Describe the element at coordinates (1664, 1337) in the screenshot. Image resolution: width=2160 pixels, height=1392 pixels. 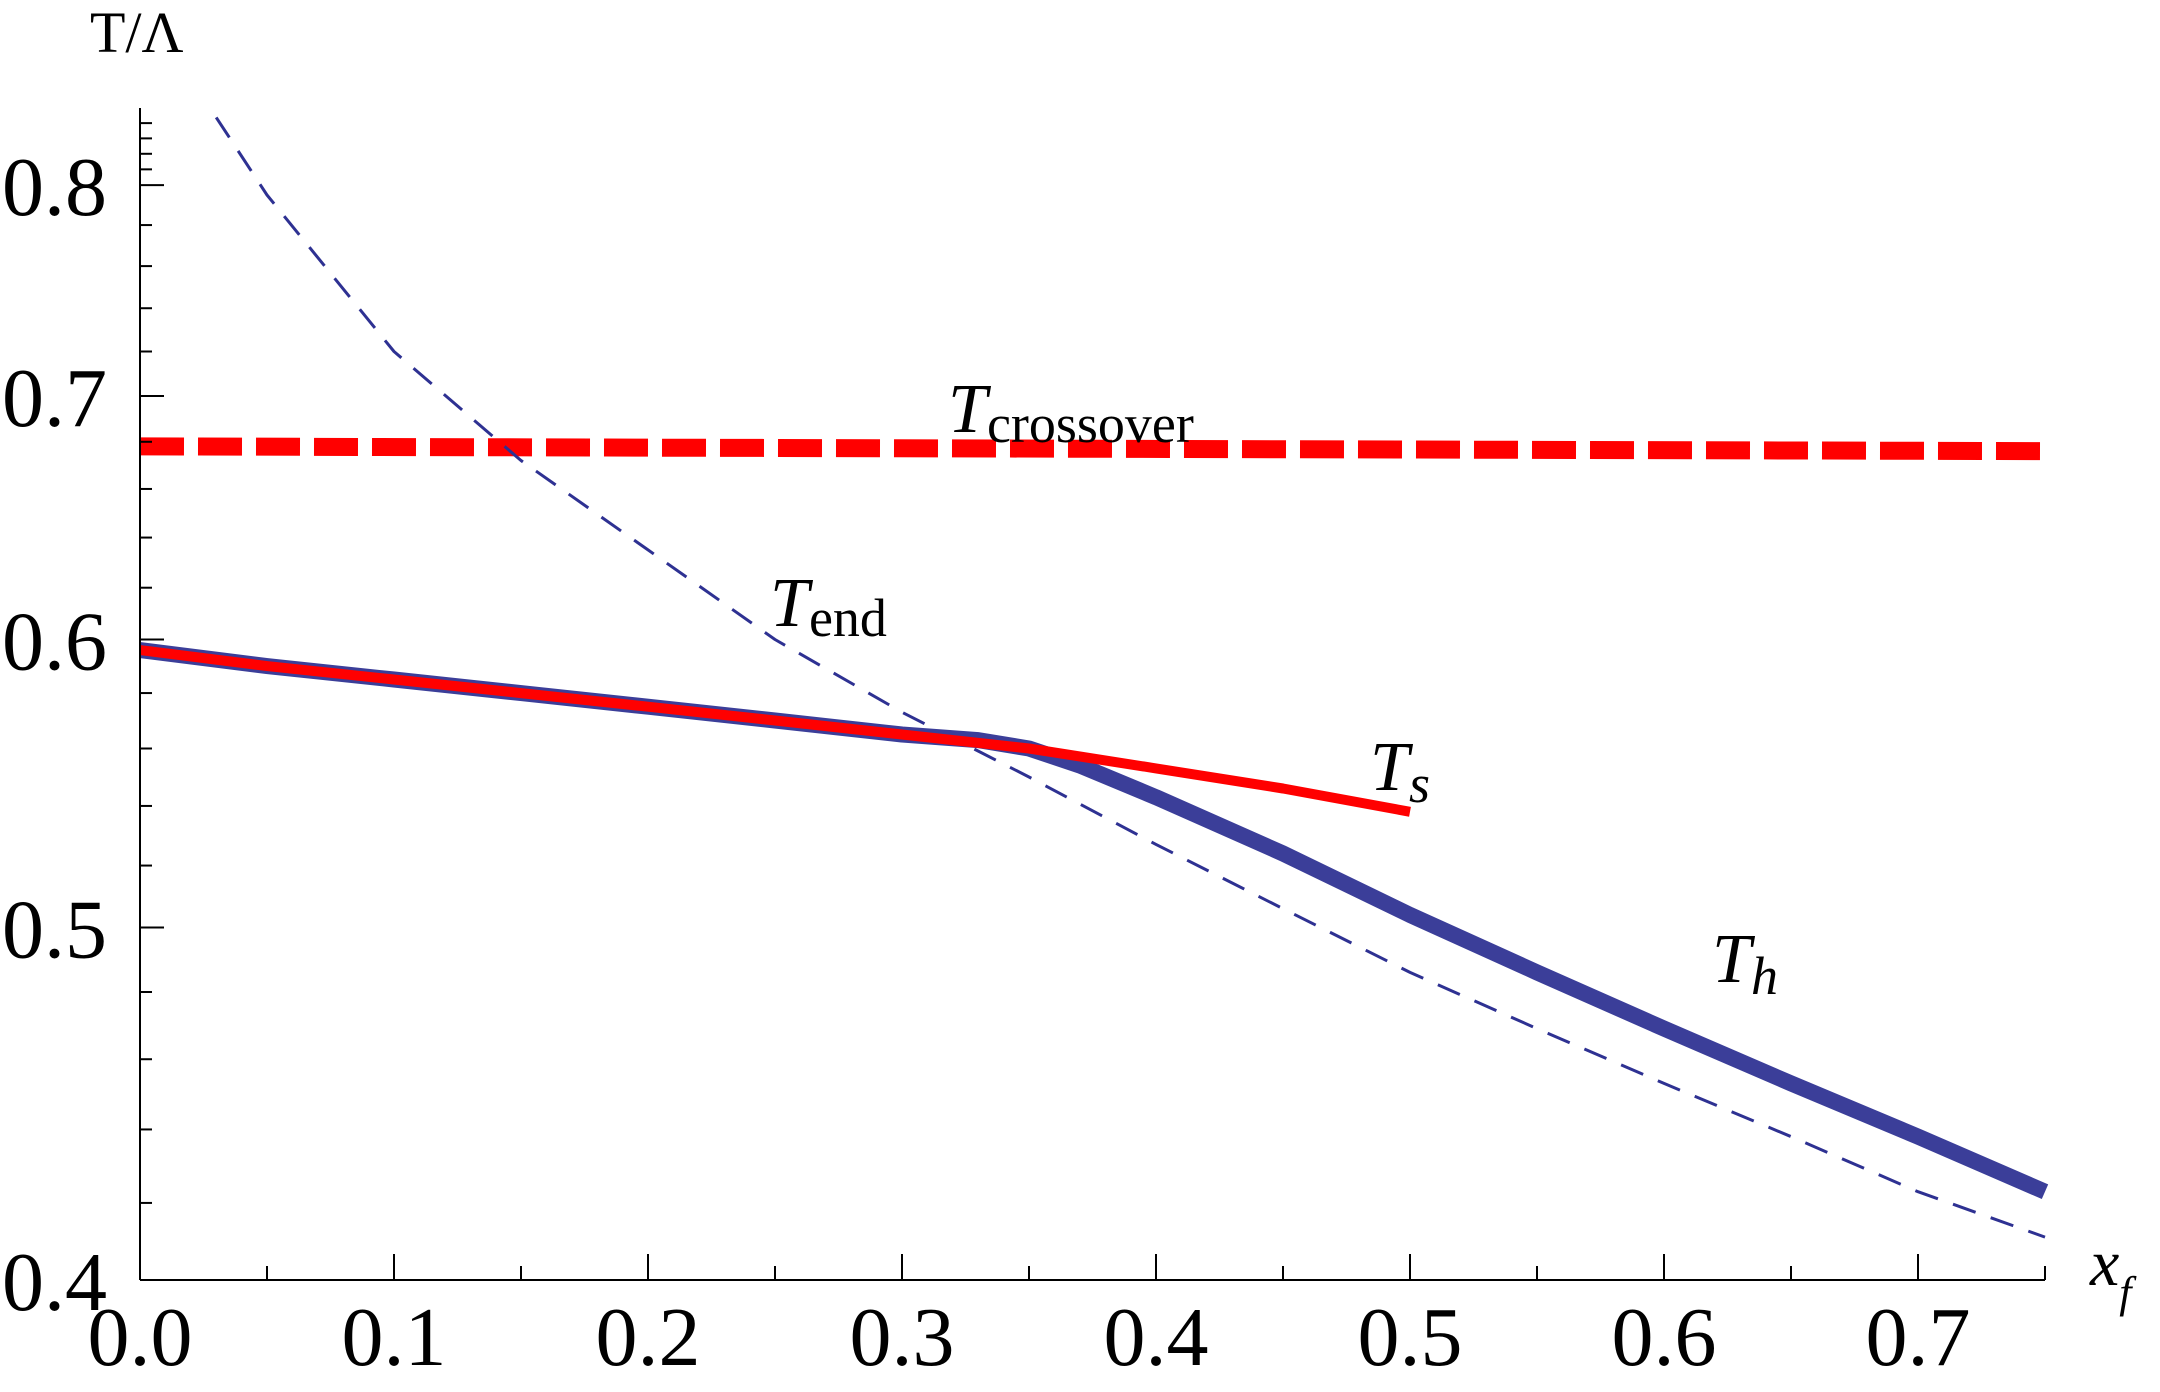
I see `x-tick-label: 0.6` at that location.